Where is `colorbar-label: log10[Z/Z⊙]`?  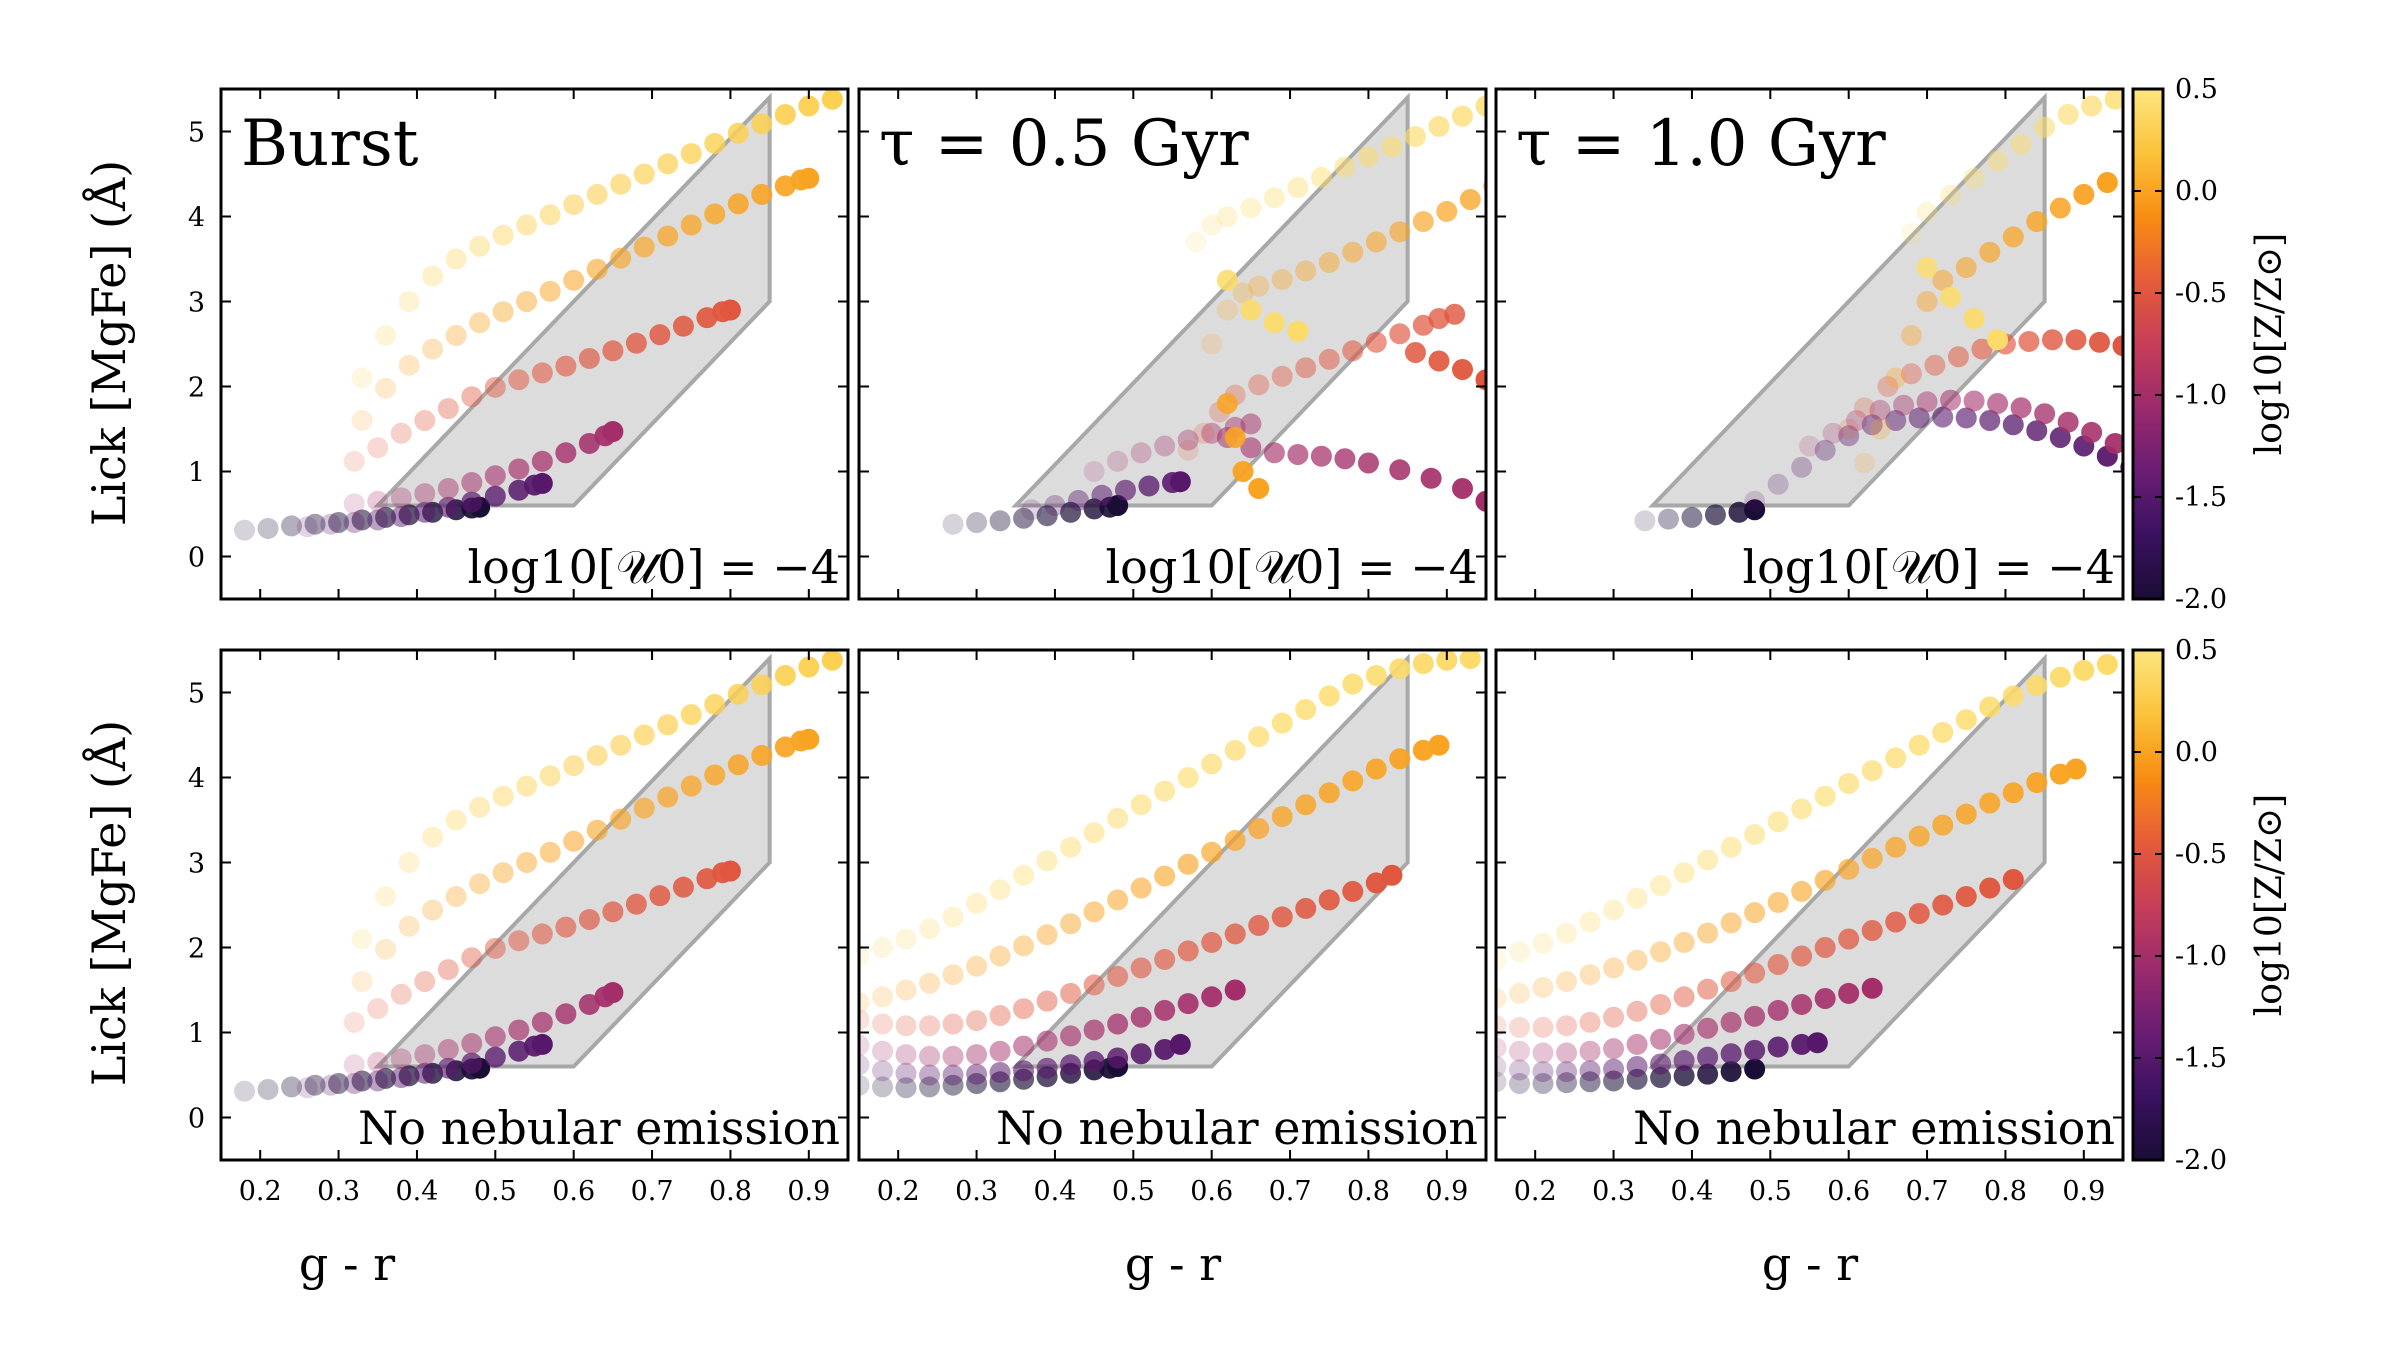
colorbar-label: log10[Z/Z⊙] is located at coordinates (2269, 905).